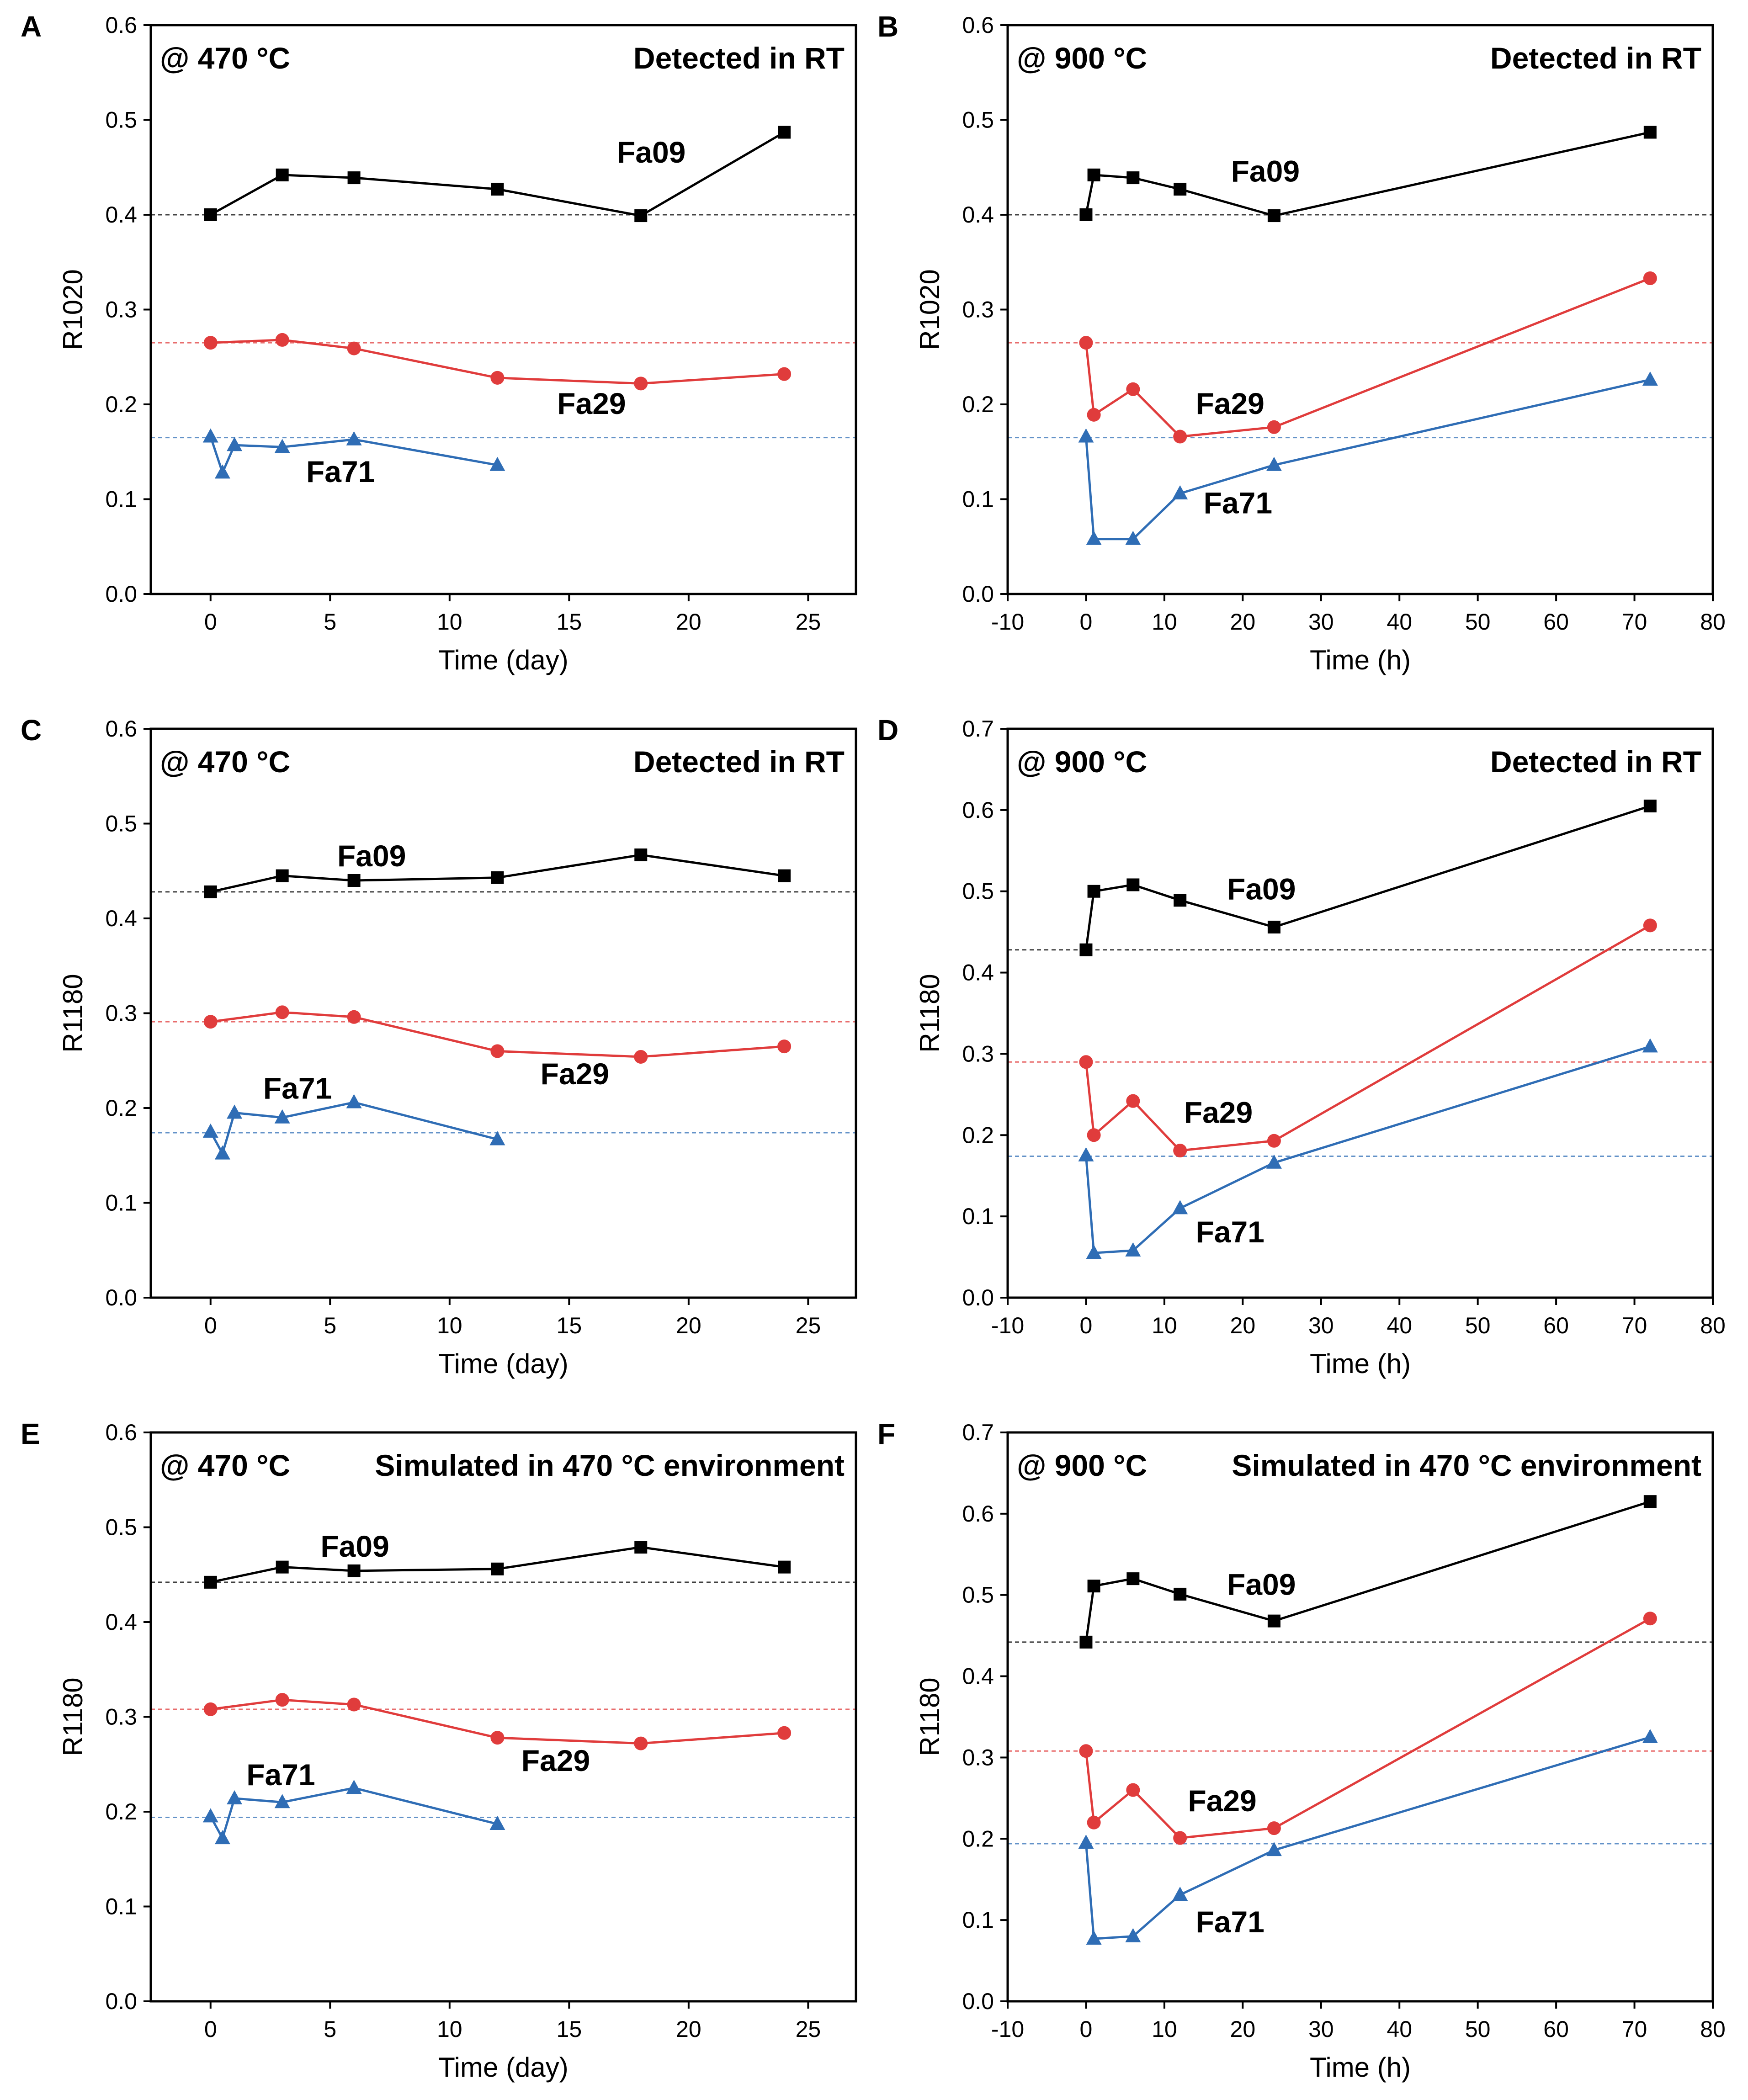 Image resolution: width=1748 pixels, height=2100 pixels. I want to click on y-axis-label: R1180, so click(73, 1013).